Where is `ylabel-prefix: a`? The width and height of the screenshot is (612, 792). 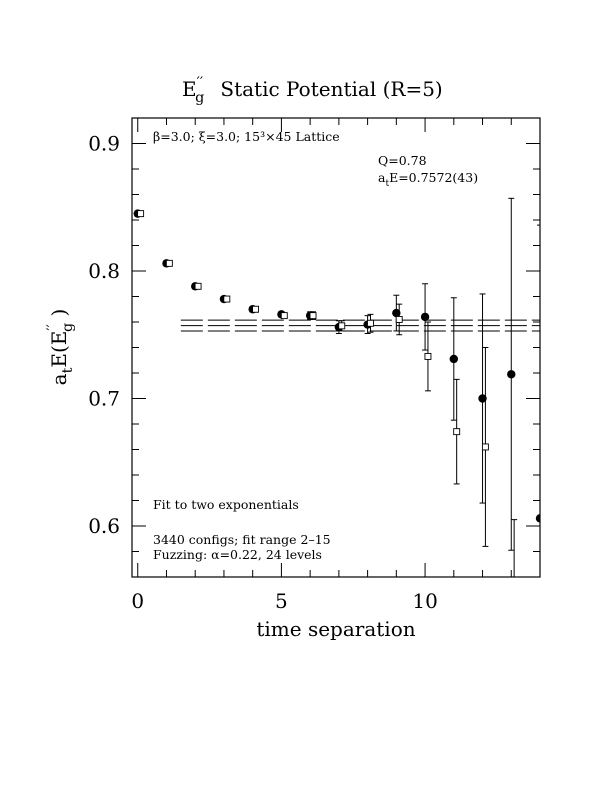 ylabel-prefix: a is located at coordinates (59, 379).